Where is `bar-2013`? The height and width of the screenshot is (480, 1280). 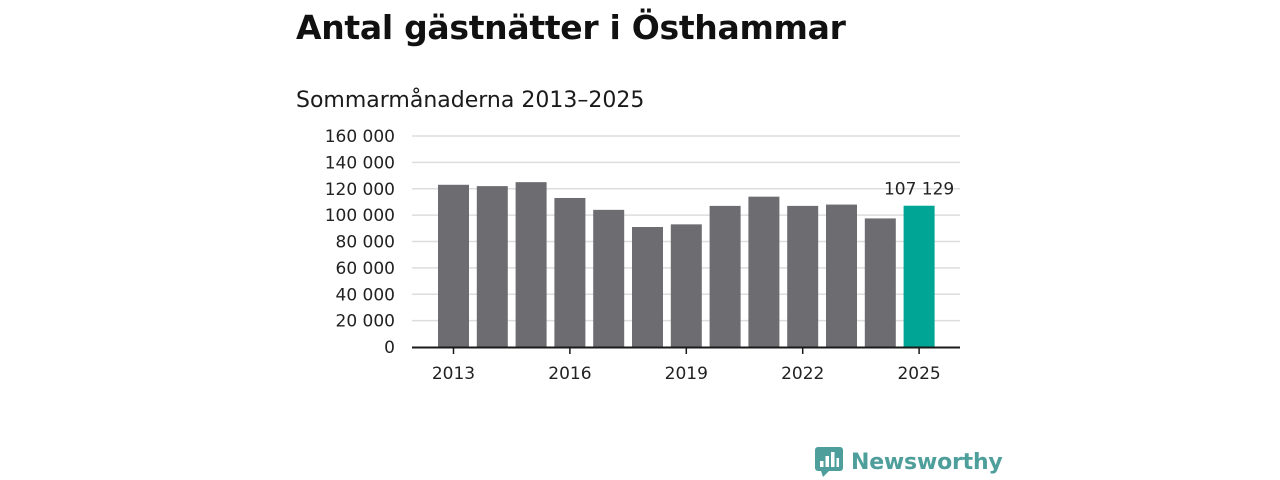 bar-2013 is located at coordinates (453, 265).